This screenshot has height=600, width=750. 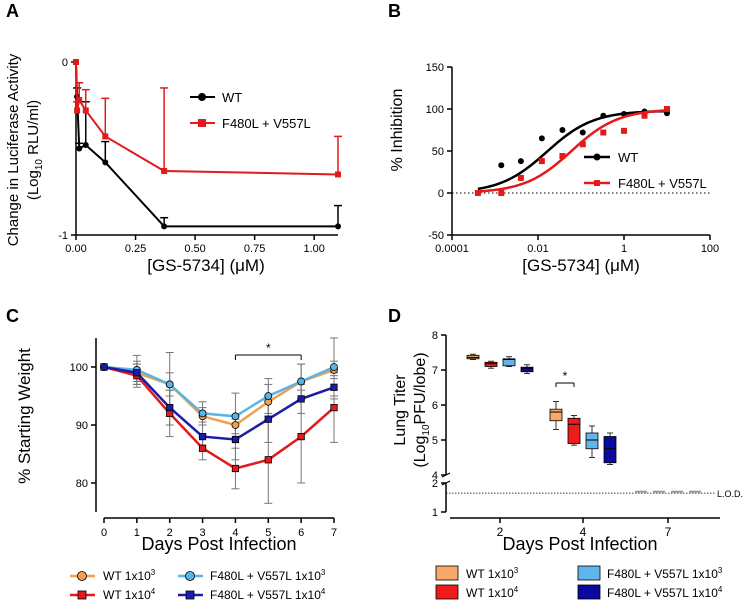 What do you see at coordinates (268, 593) in the screenshot?
I see `legend-label-mut-1e4: F480L + V557L 1x104` at bounding box center [268, 593].